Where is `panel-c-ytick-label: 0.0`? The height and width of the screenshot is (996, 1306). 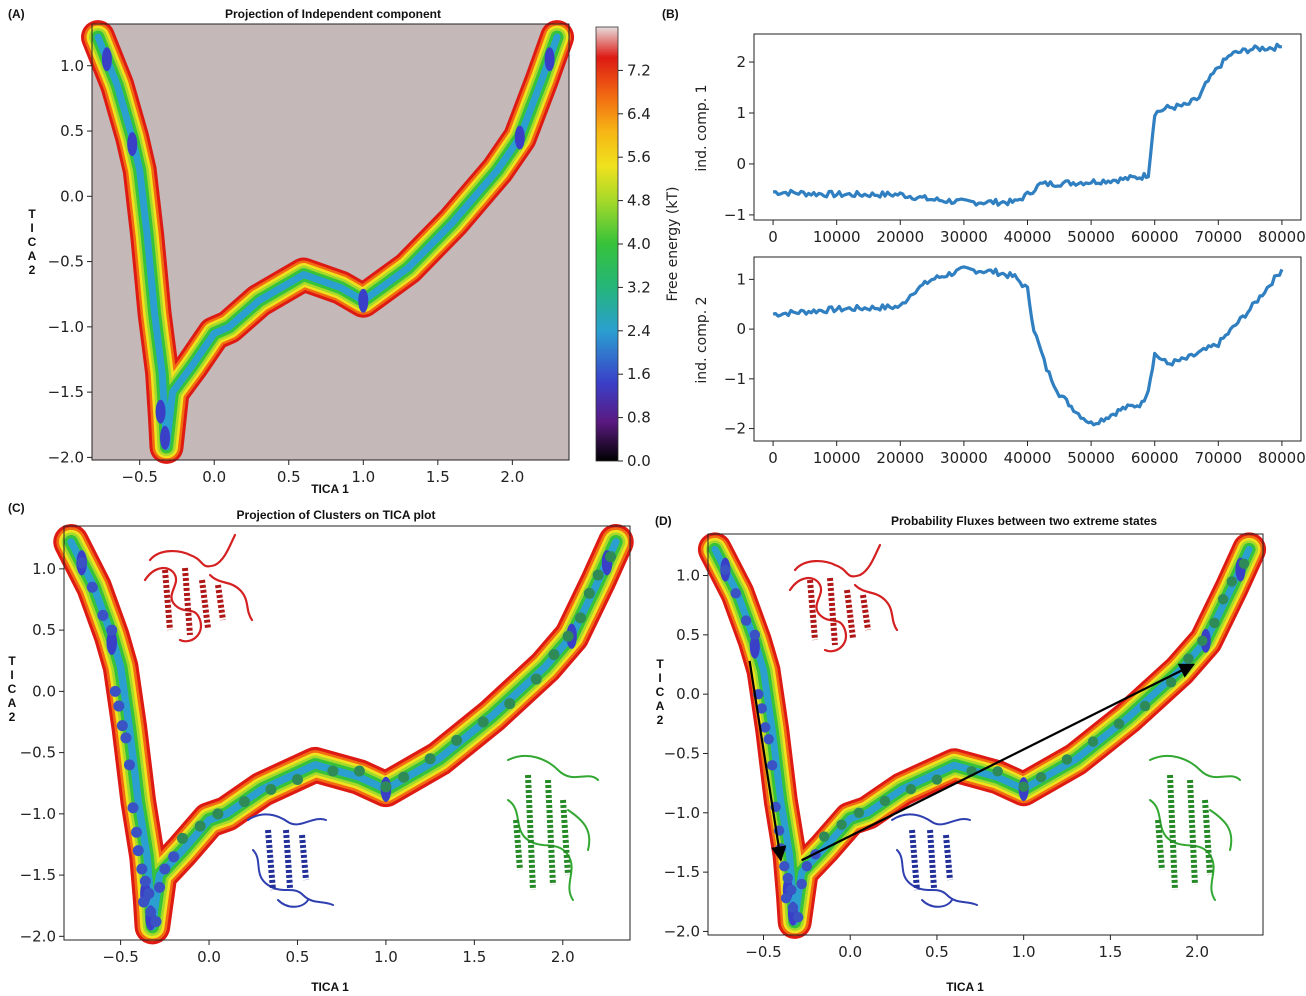
panel-c-ytick-label: 0.0 is located at coordinates (44, 691).